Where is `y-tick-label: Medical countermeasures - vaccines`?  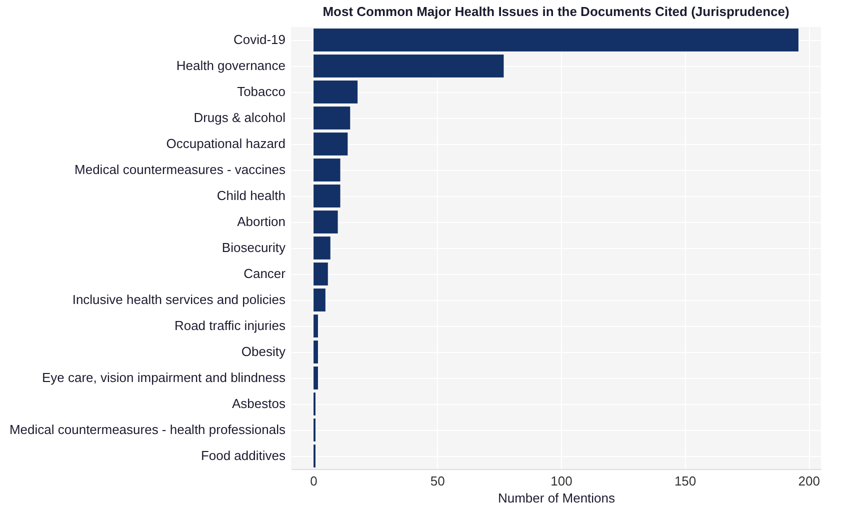 y-tick-label: Medical countermeasures - vaccines is located at coordinates (180, 169).